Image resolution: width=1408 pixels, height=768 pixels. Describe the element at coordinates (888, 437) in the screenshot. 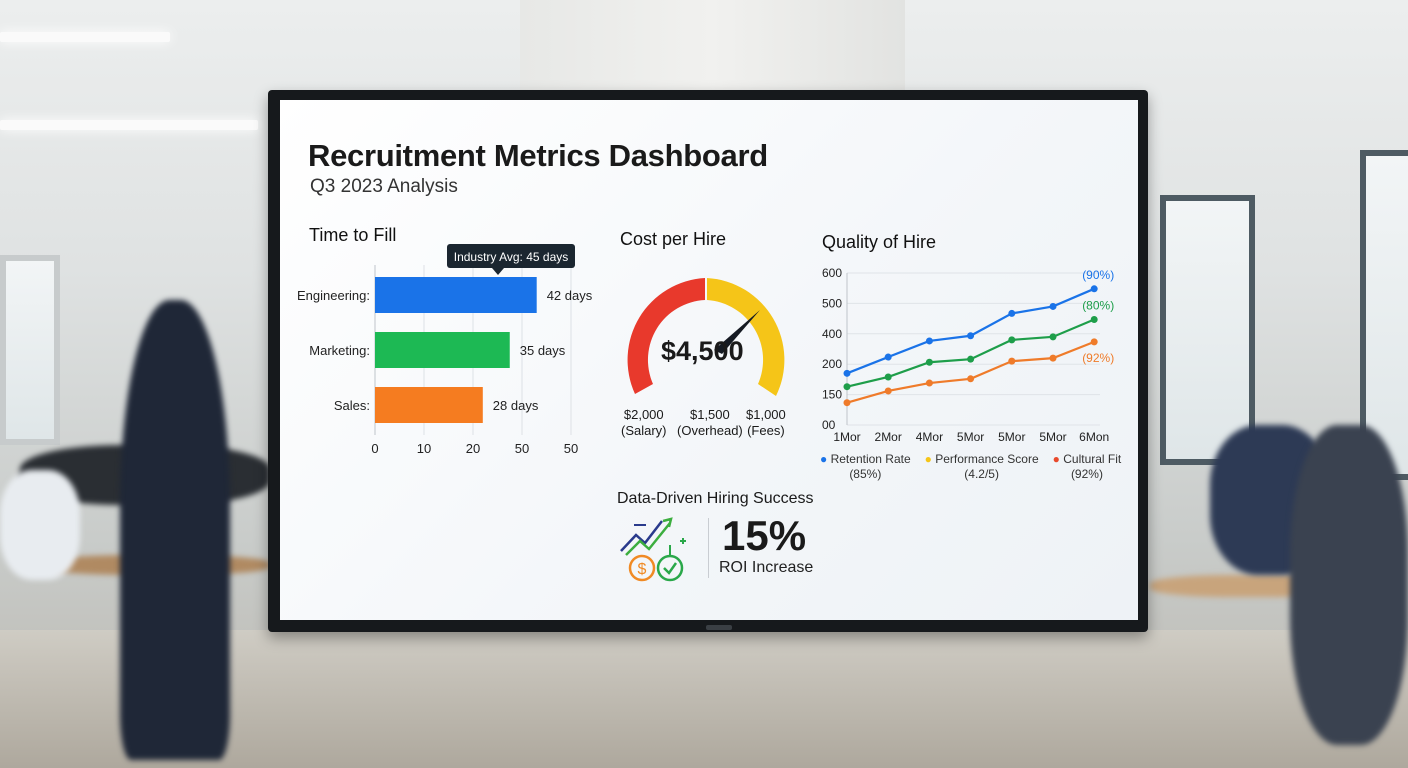

I see `x-tick-label: 2Mor` at that location.